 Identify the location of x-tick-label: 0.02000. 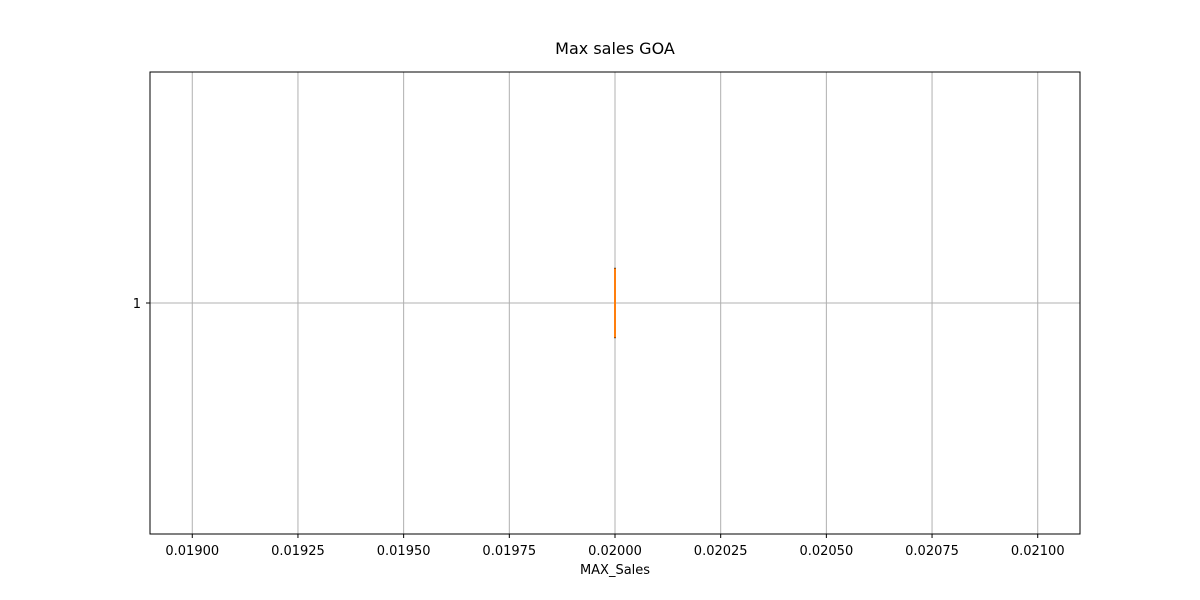
(615, 551).